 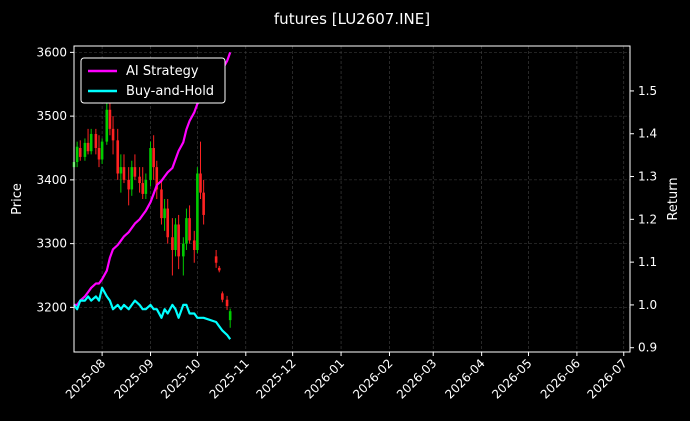 I want to click on y-tick-label-right: 1.4, so click(x=647, y=134).